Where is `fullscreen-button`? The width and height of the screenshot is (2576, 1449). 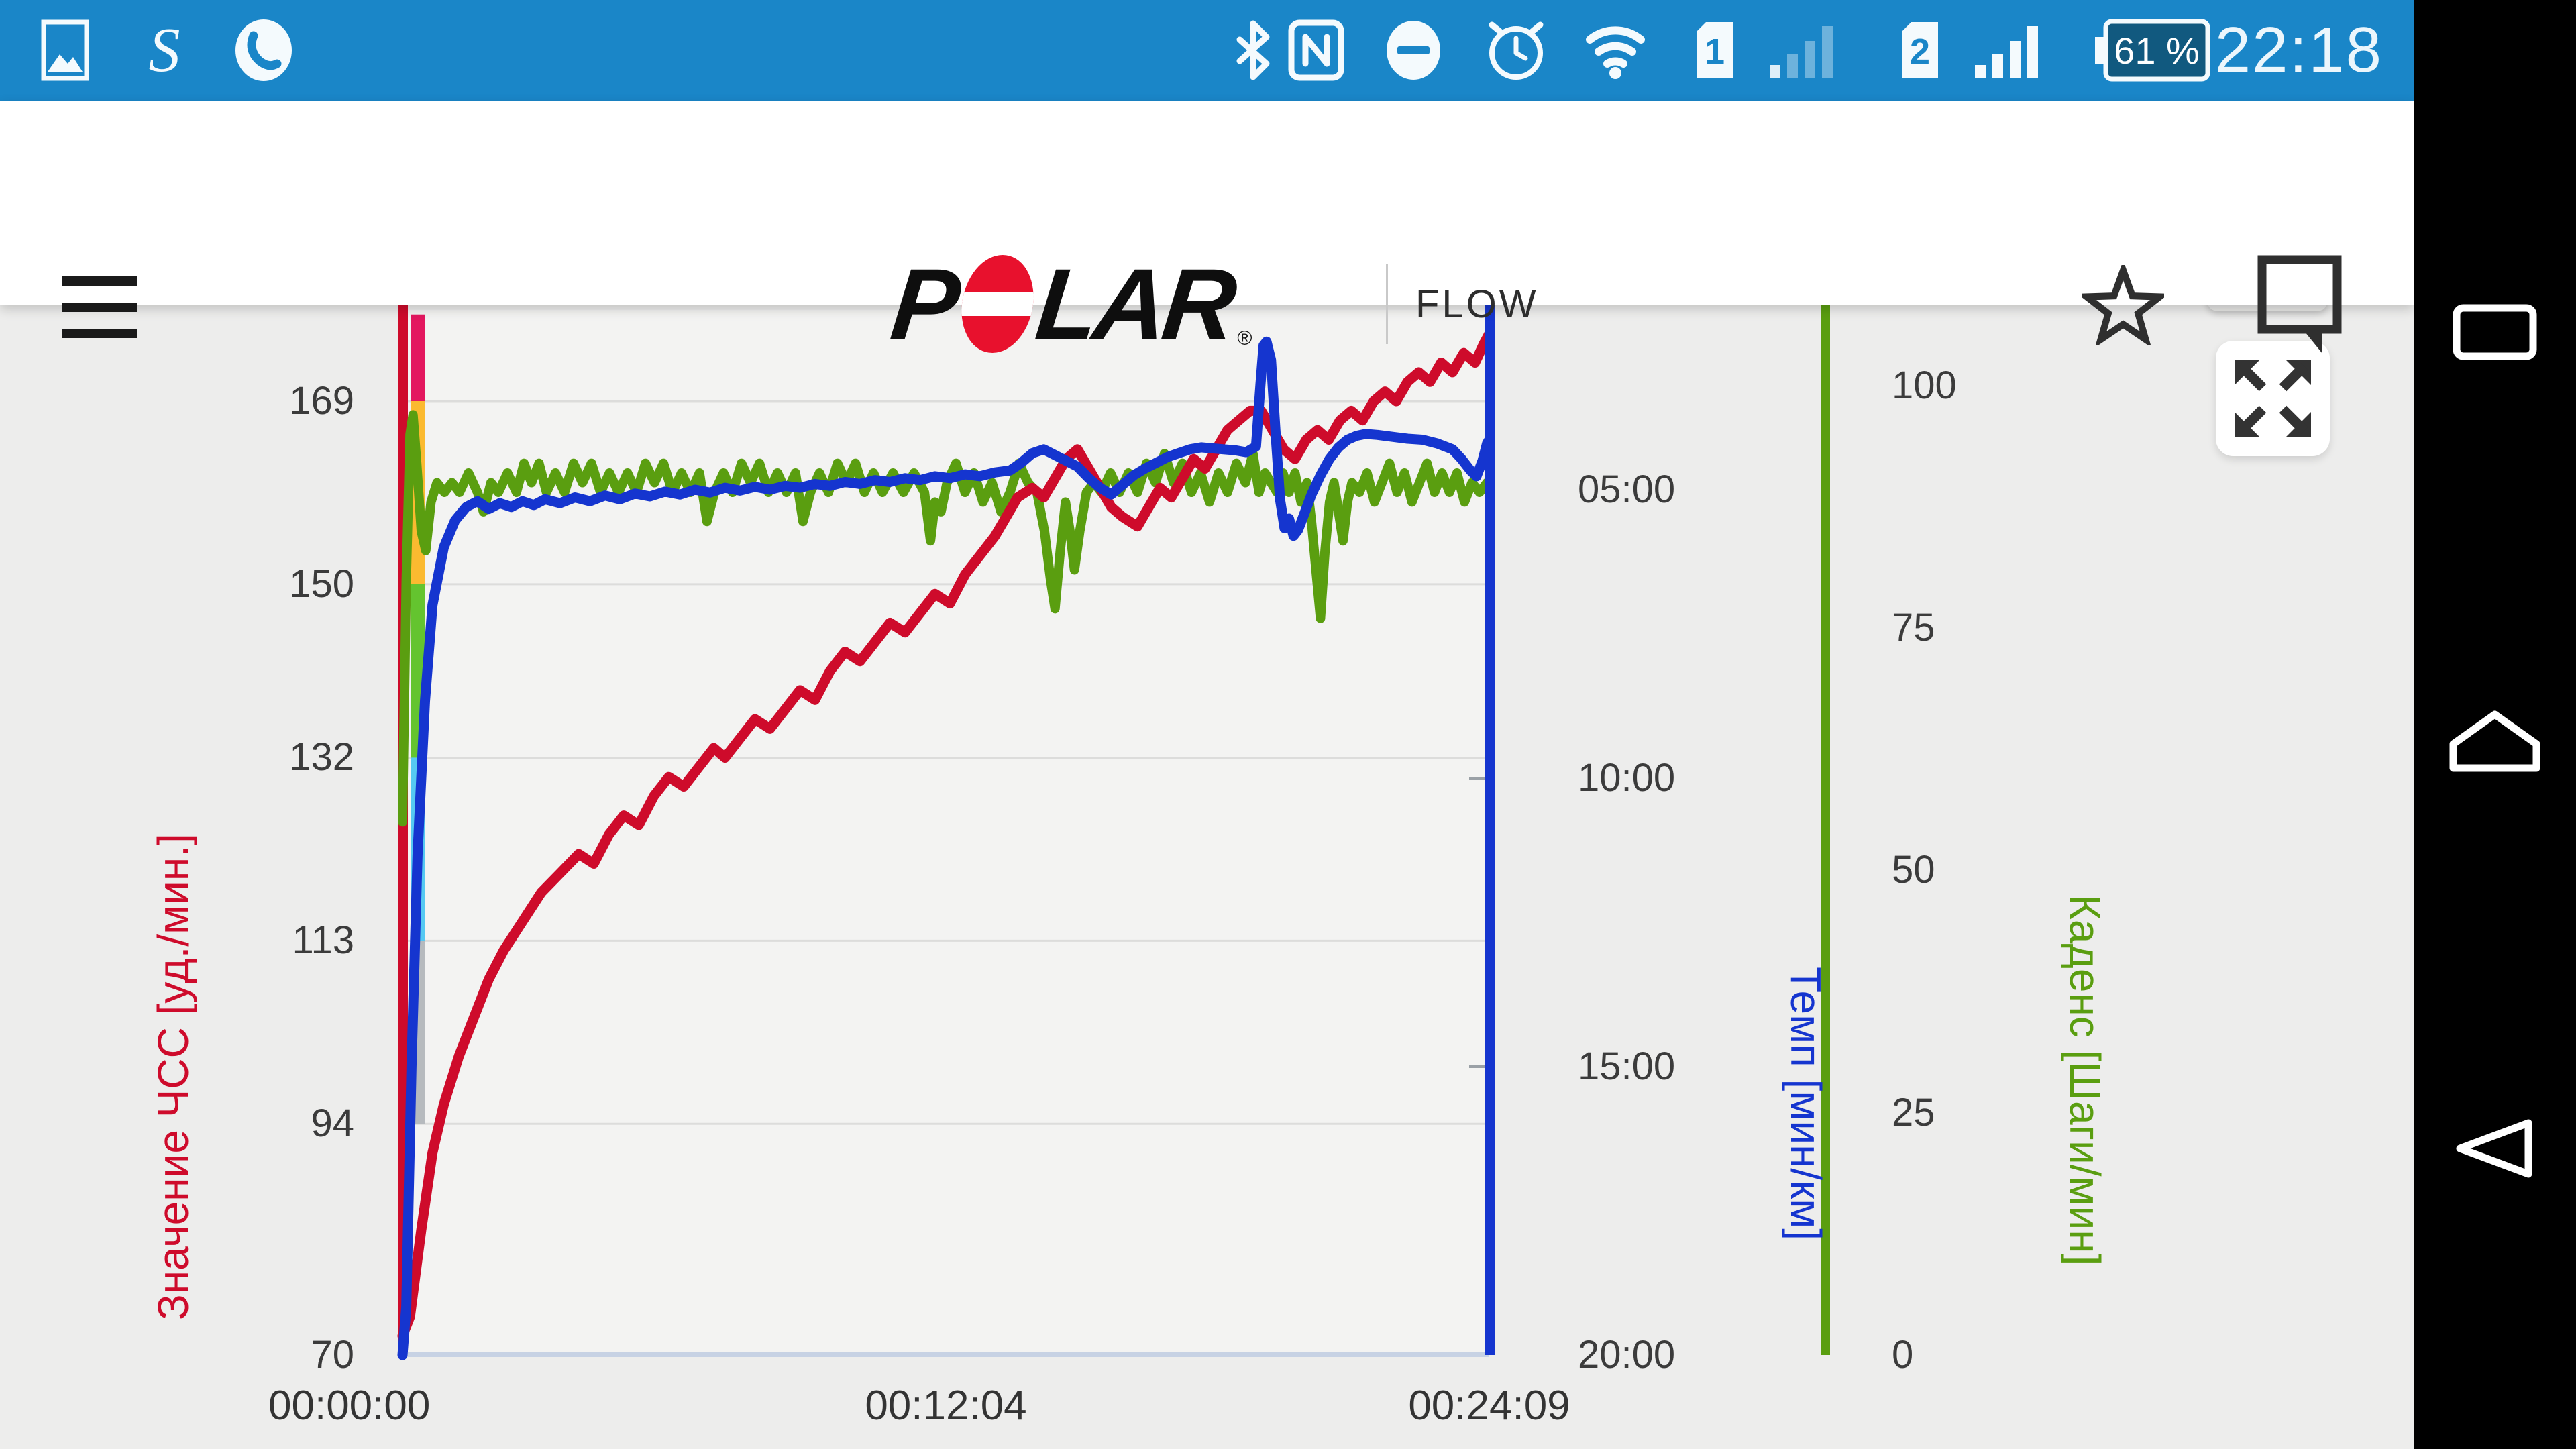 fullscreen-button is located at coordinates (2273, 398).